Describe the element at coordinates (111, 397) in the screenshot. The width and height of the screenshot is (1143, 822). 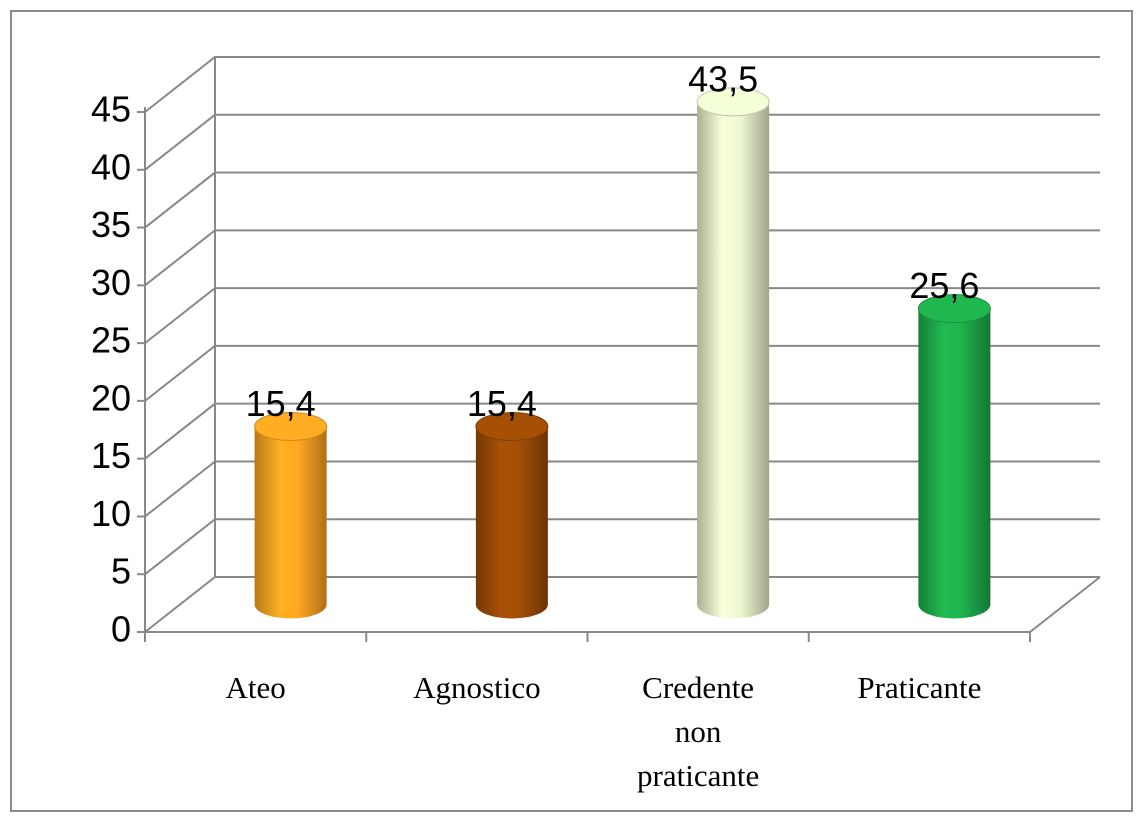
I see `y-tick-label: 20` at that location.